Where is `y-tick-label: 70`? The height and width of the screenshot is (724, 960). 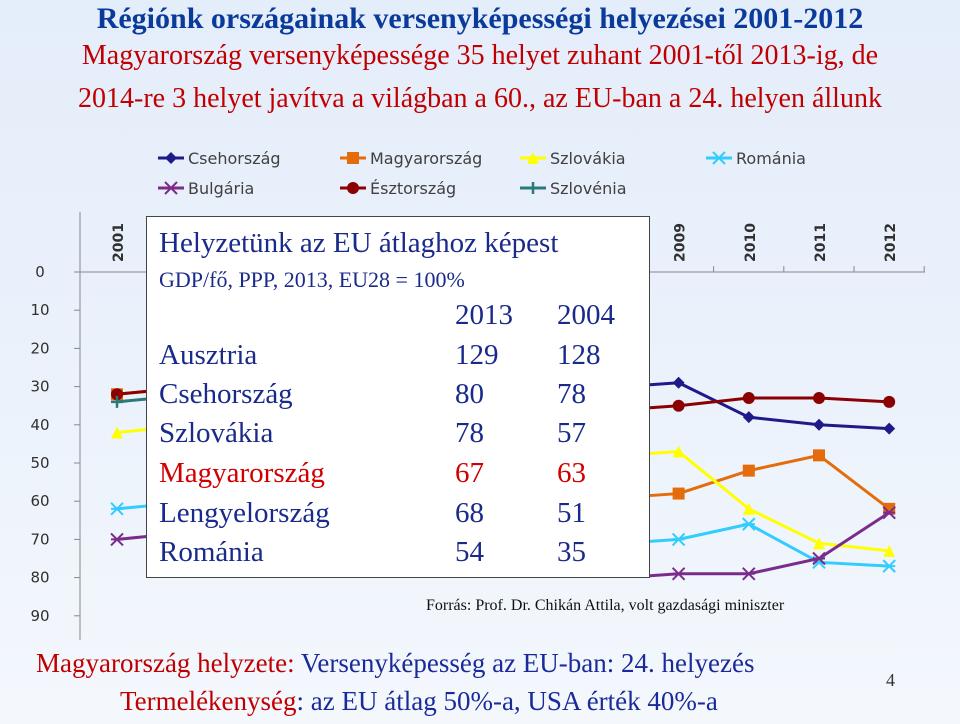
y-tick-label: 70 is located at coordinates (39, 539).